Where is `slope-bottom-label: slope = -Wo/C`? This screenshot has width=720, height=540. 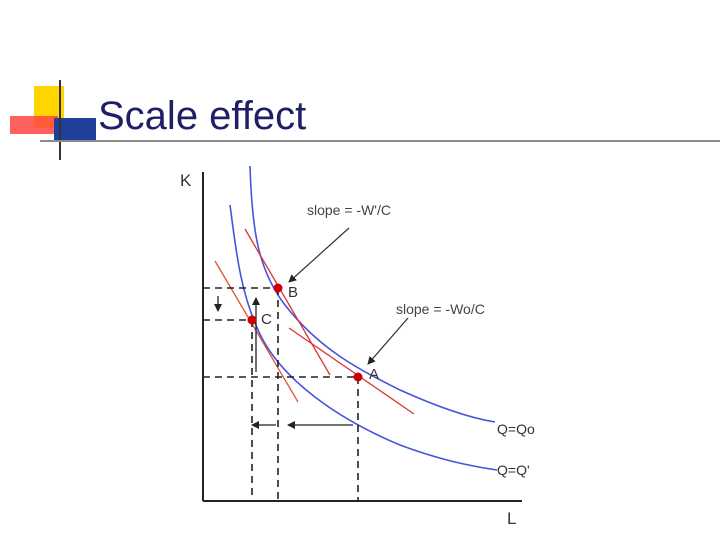 slope-bottom-label: slope = -Wo/C is located at coordinates (440, 309).